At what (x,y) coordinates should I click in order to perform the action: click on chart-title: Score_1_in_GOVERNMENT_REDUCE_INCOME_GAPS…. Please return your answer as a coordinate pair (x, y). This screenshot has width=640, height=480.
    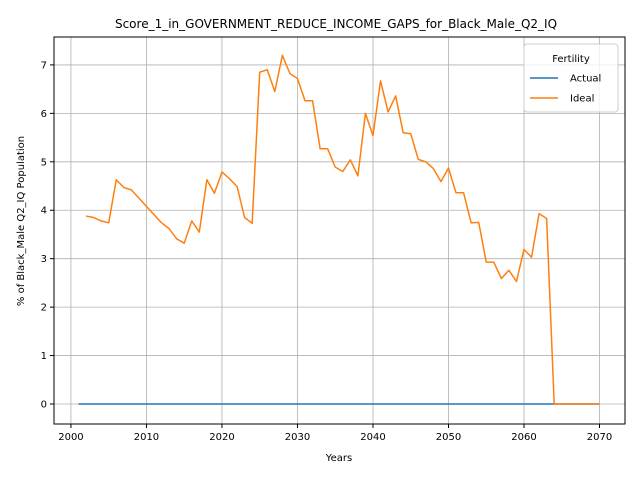
    Looking at the image, I should click on (336, 24).